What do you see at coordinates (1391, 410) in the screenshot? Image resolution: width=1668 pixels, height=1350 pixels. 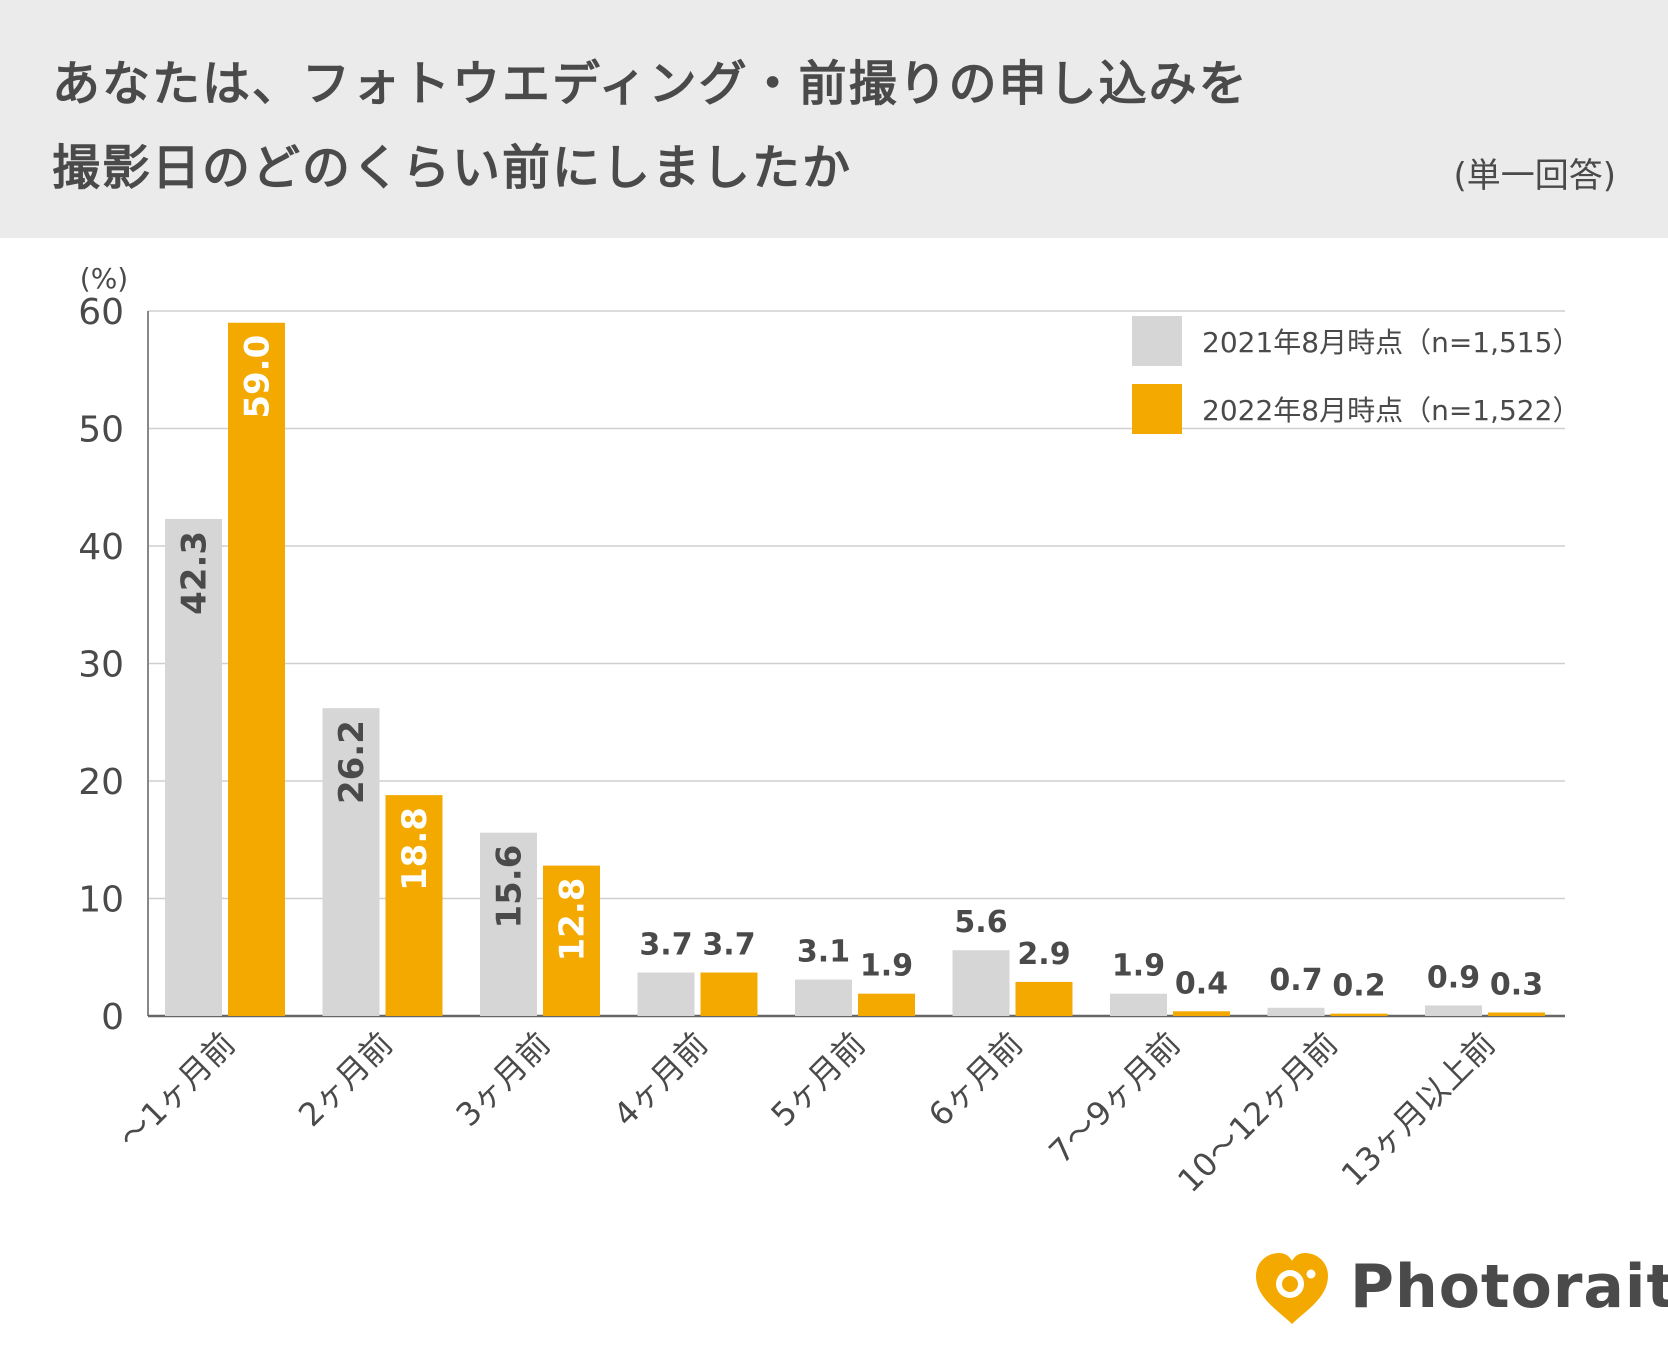 I see `legend-label: 2022年8月時点（n=1,522）` at bounding box center [1391, 410].